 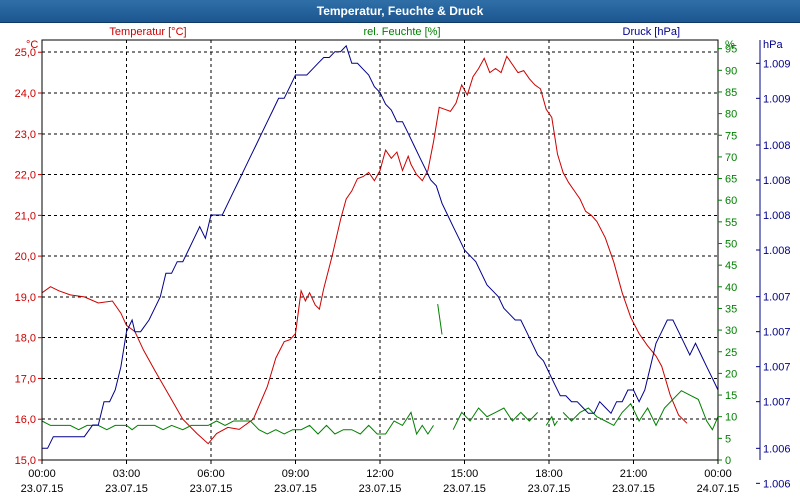 What do you see at coordinates (296, 474) in the screenshot?
I see `tick-label-x-time: 09:00` at bounding box center [296, 474].